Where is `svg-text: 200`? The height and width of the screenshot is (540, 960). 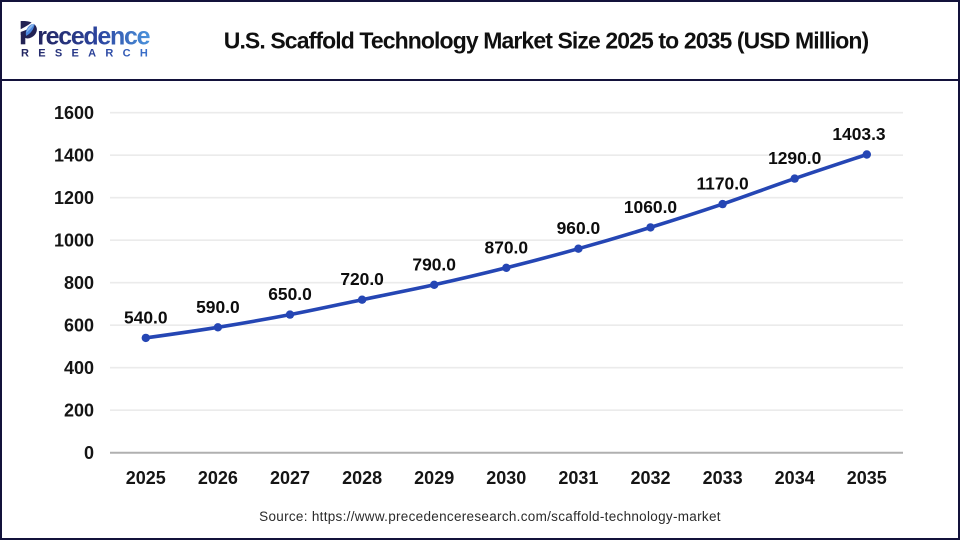
svg-text: 200 is located at coordinates (79, 411).